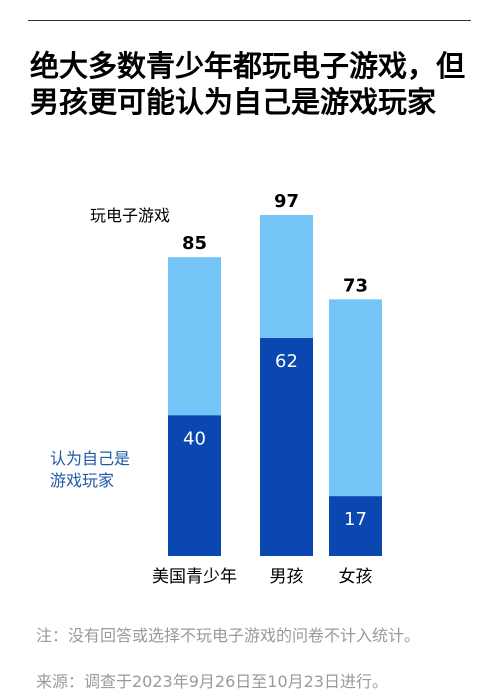 The width and height of the screenshot is (497, 693). I want to click on x-tick-label: 美国青少年, so click(194, 577).